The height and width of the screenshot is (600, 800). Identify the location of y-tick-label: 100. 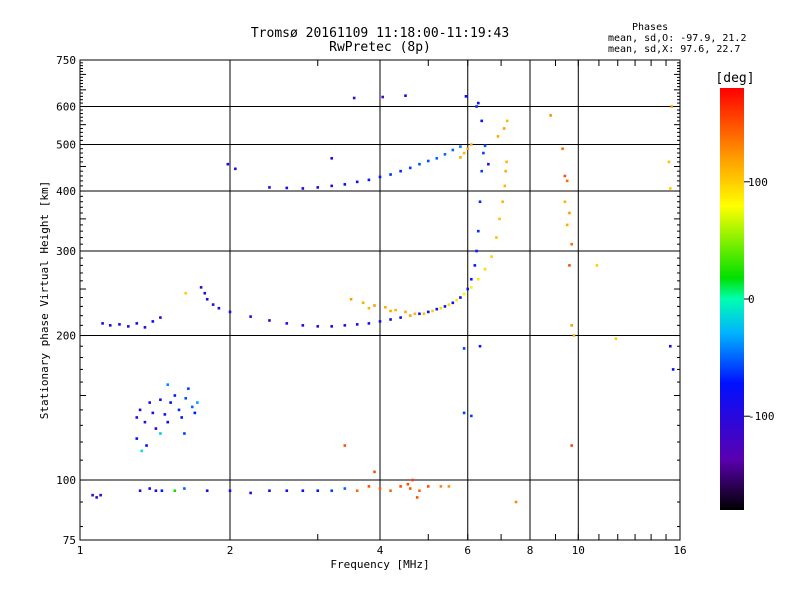
(66, 480).